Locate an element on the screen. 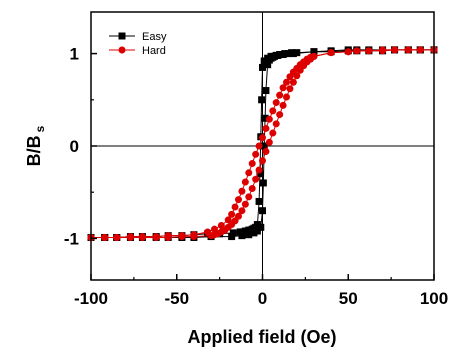 The width and height of the screenshot is (461, 352). y-tick-label: 1 is located at coordinates (74, 54).